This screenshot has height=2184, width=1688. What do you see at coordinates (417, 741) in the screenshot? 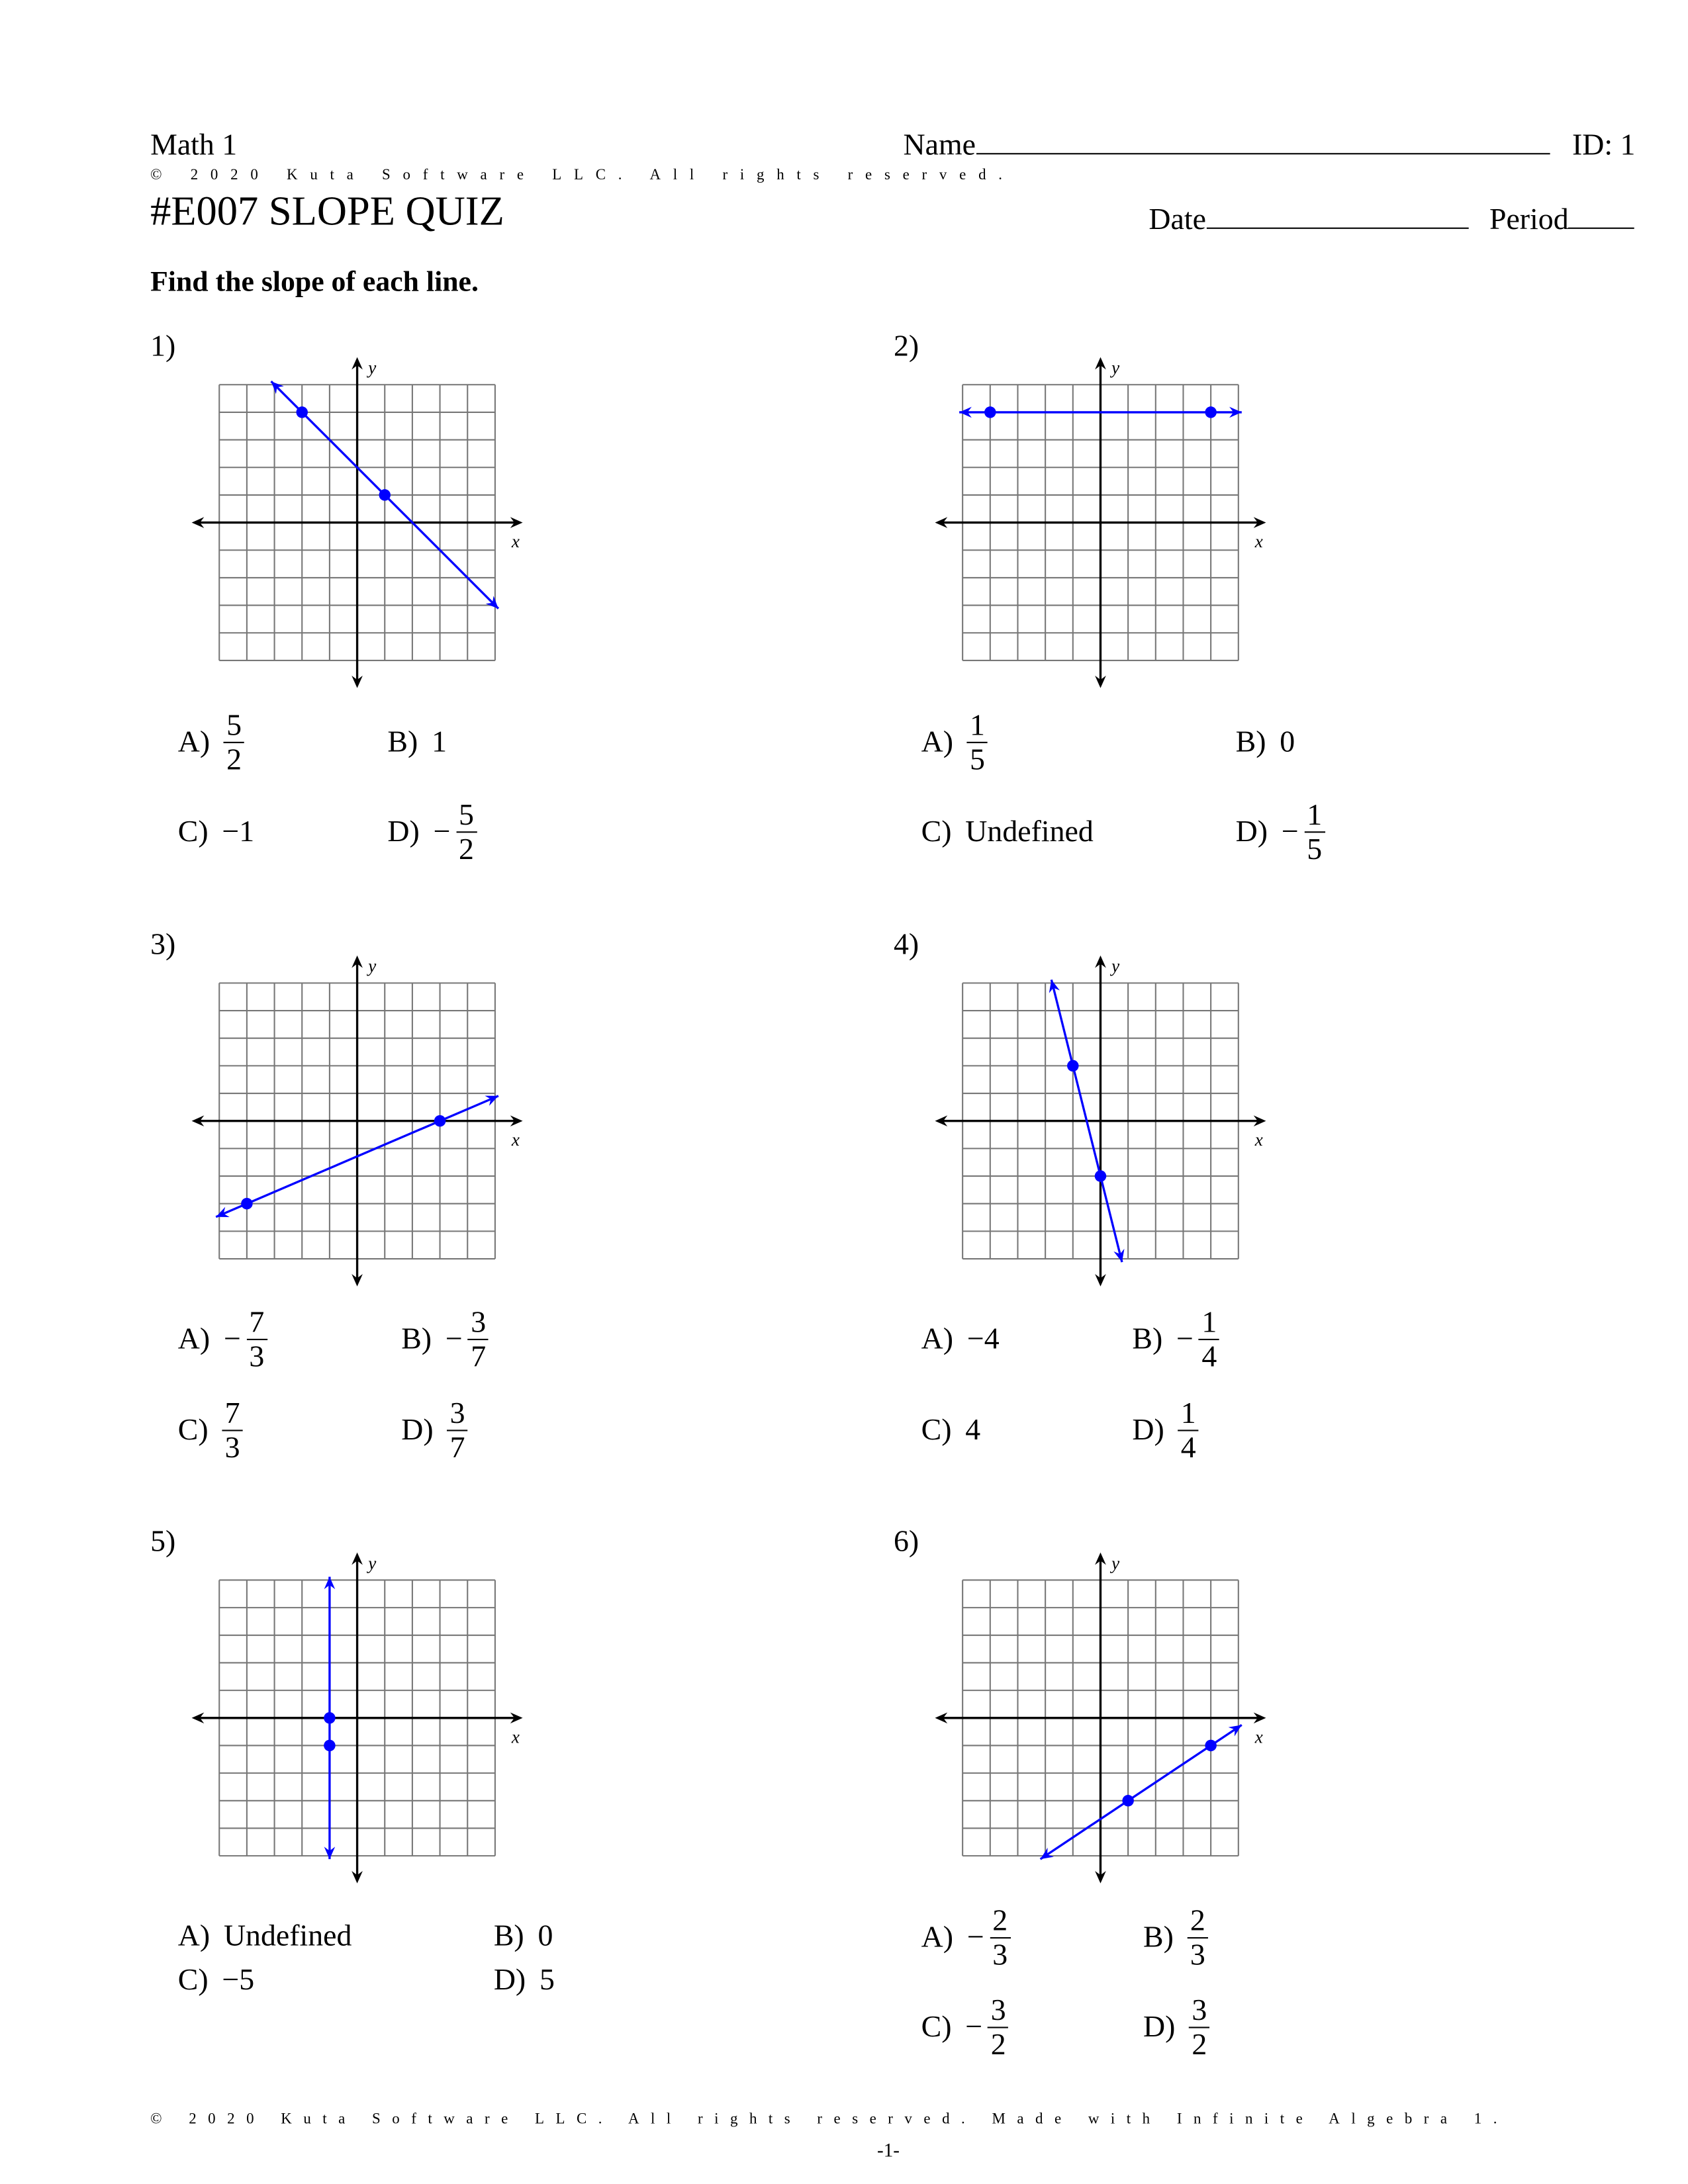
I see `answer-choice-b: B) 1` at bounding box center [417, 741].